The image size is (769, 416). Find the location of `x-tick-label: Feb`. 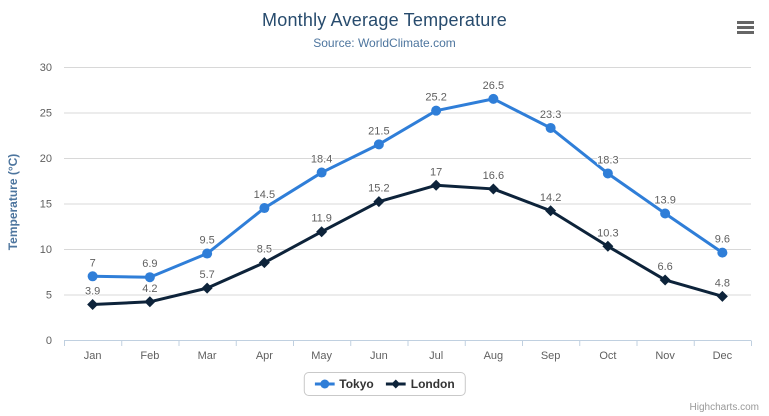

x-tick-label: Feb is located at coordinates (149, 356).